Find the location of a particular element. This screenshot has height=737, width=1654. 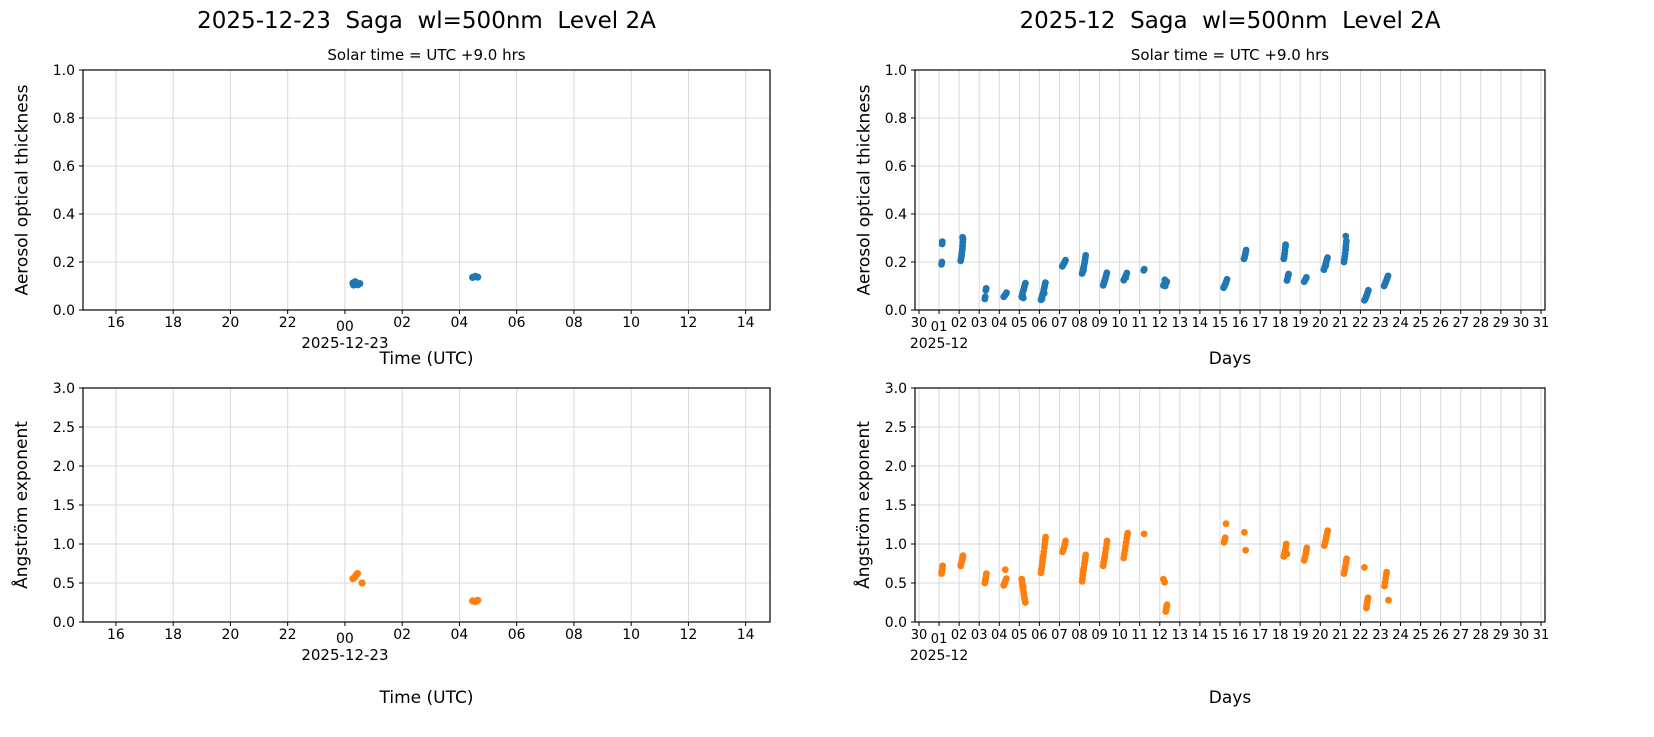

svg-text: 1.5 is located at coordinates (64, 506).